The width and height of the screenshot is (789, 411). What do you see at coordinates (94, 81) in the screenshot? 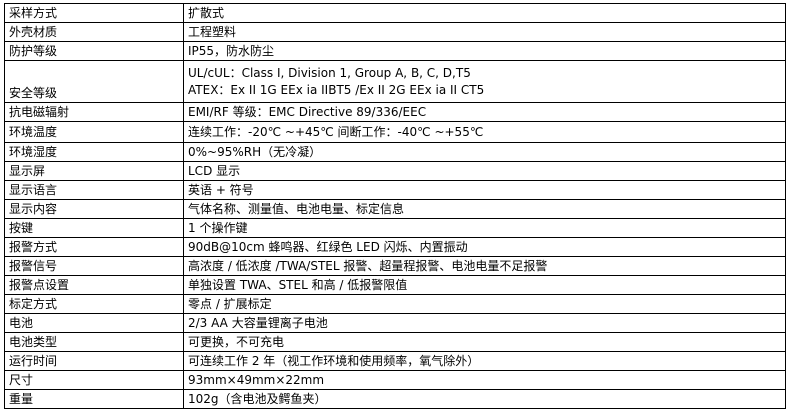
I see `spec-label: 安全等级` at bounding box center [94, 81].